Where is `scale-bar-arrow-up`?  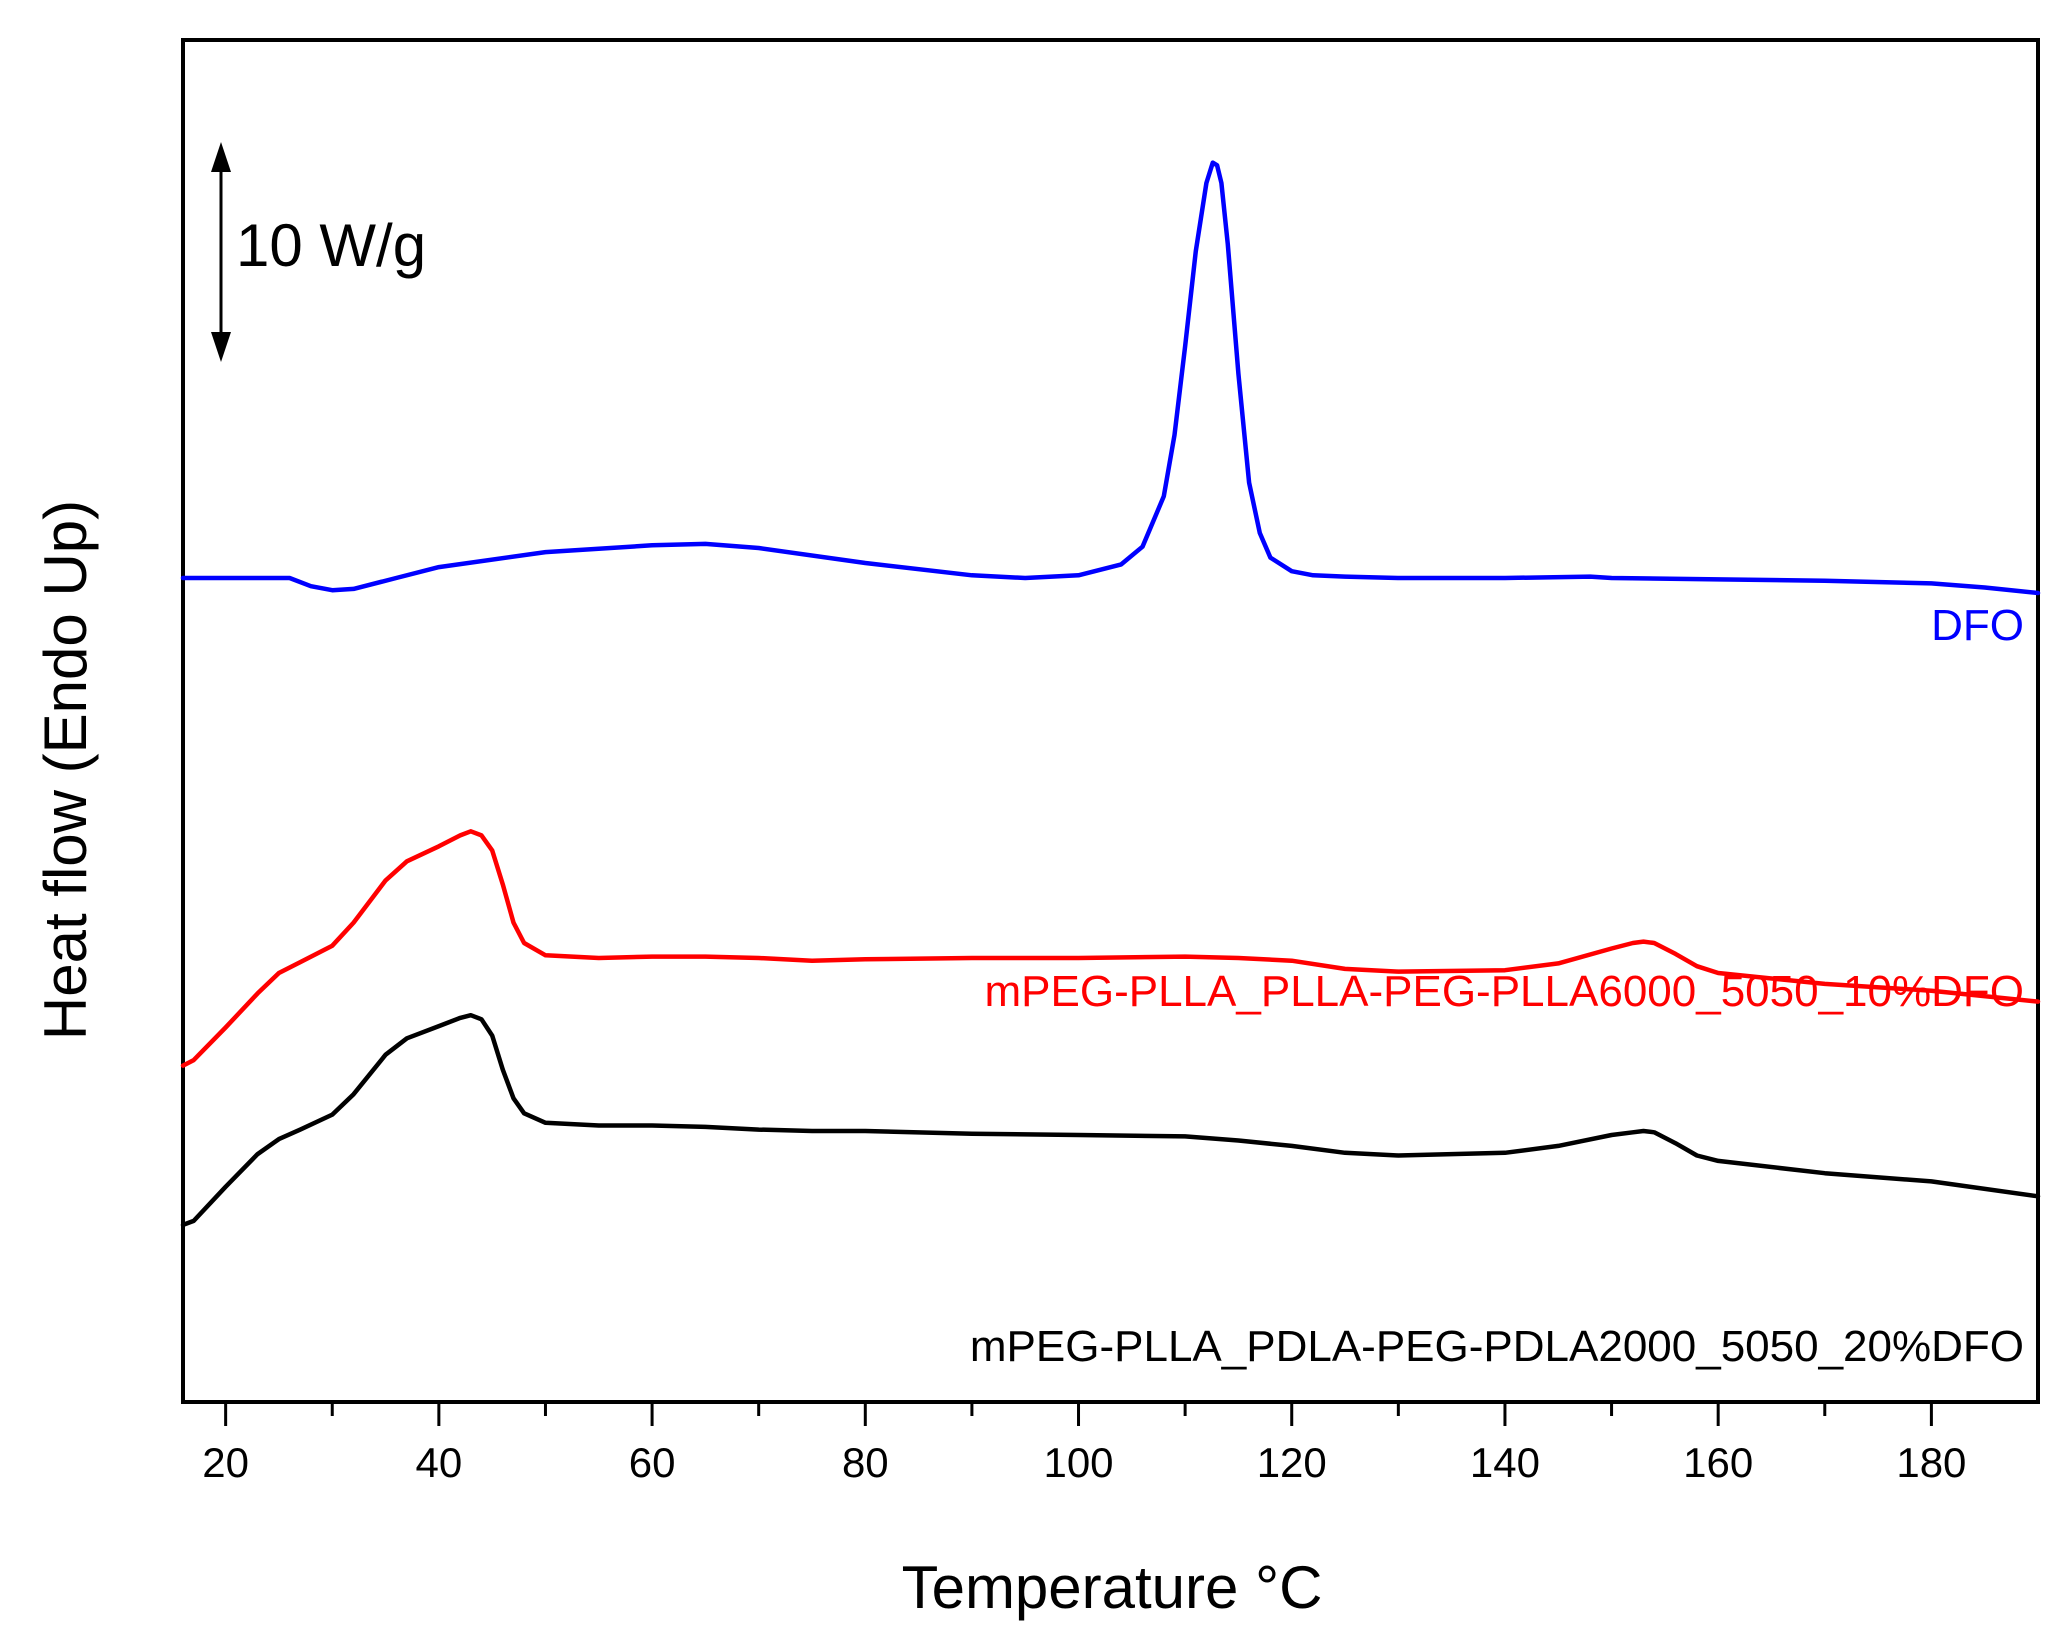
scale-bar-arrow-up is located at coordinates (221, 157).